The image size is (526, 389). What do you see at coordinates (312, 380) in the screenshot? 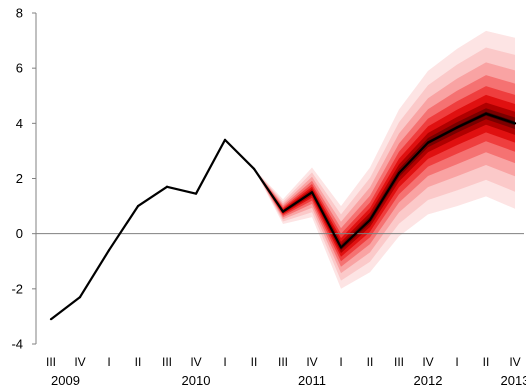
I see `year-label: 2011` at bounding box center [312, 380].